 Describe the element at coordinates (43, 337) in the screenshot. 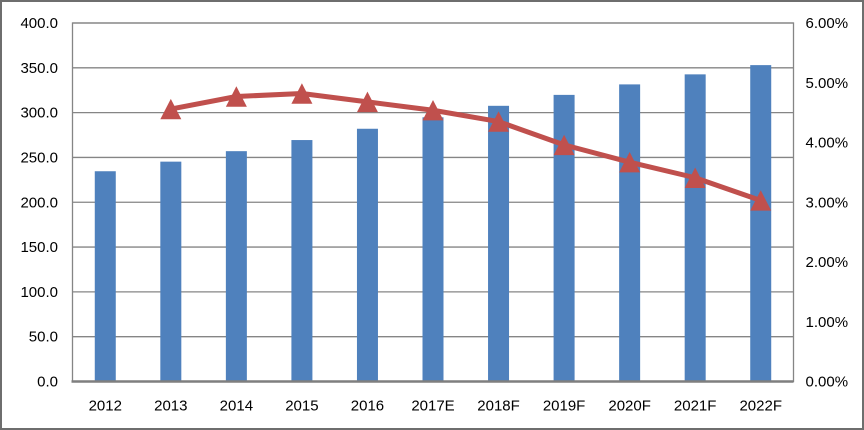

I see `left-axis-tick-label: 50.0` at that location.